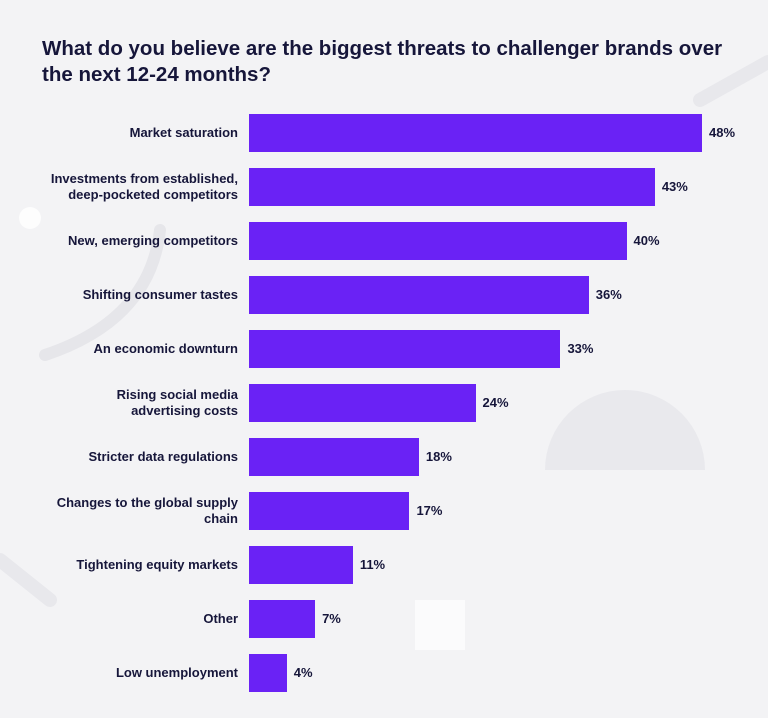 This screenshot has height=718, width=768. Describe the element at coordinates (303, 672) in the screenshot. I see `value-label: 4%` at that location.